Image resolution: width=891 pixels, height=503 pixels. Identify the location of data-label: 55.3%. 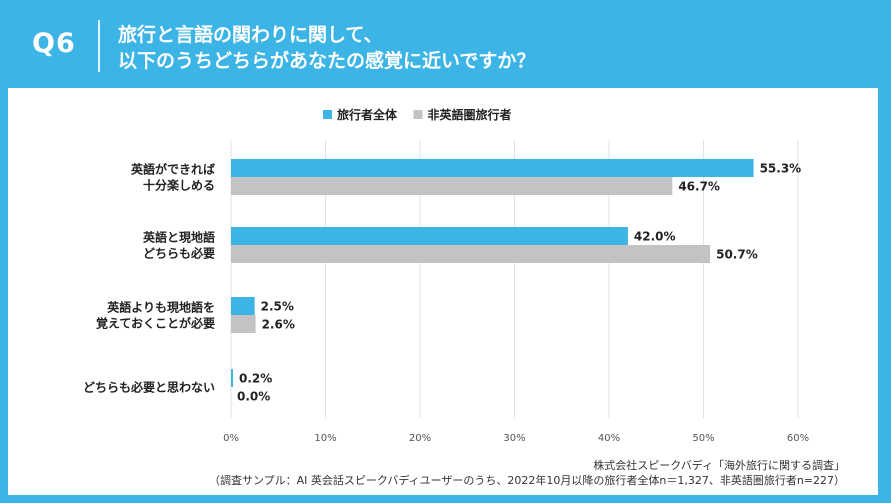
(781, 169).